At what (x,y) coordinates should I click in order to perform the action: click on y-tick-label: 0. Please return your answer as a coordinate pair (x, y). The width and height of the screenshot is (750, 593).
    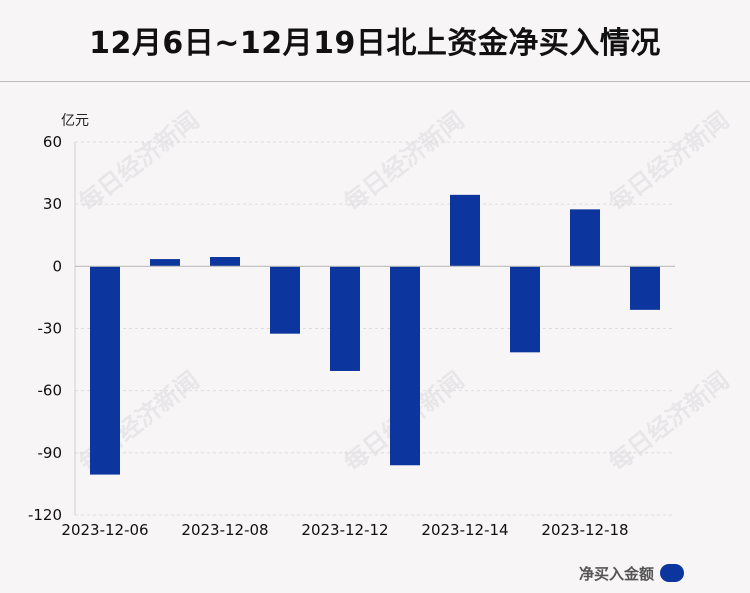
    Looking at the image, I should click on (57, 266).